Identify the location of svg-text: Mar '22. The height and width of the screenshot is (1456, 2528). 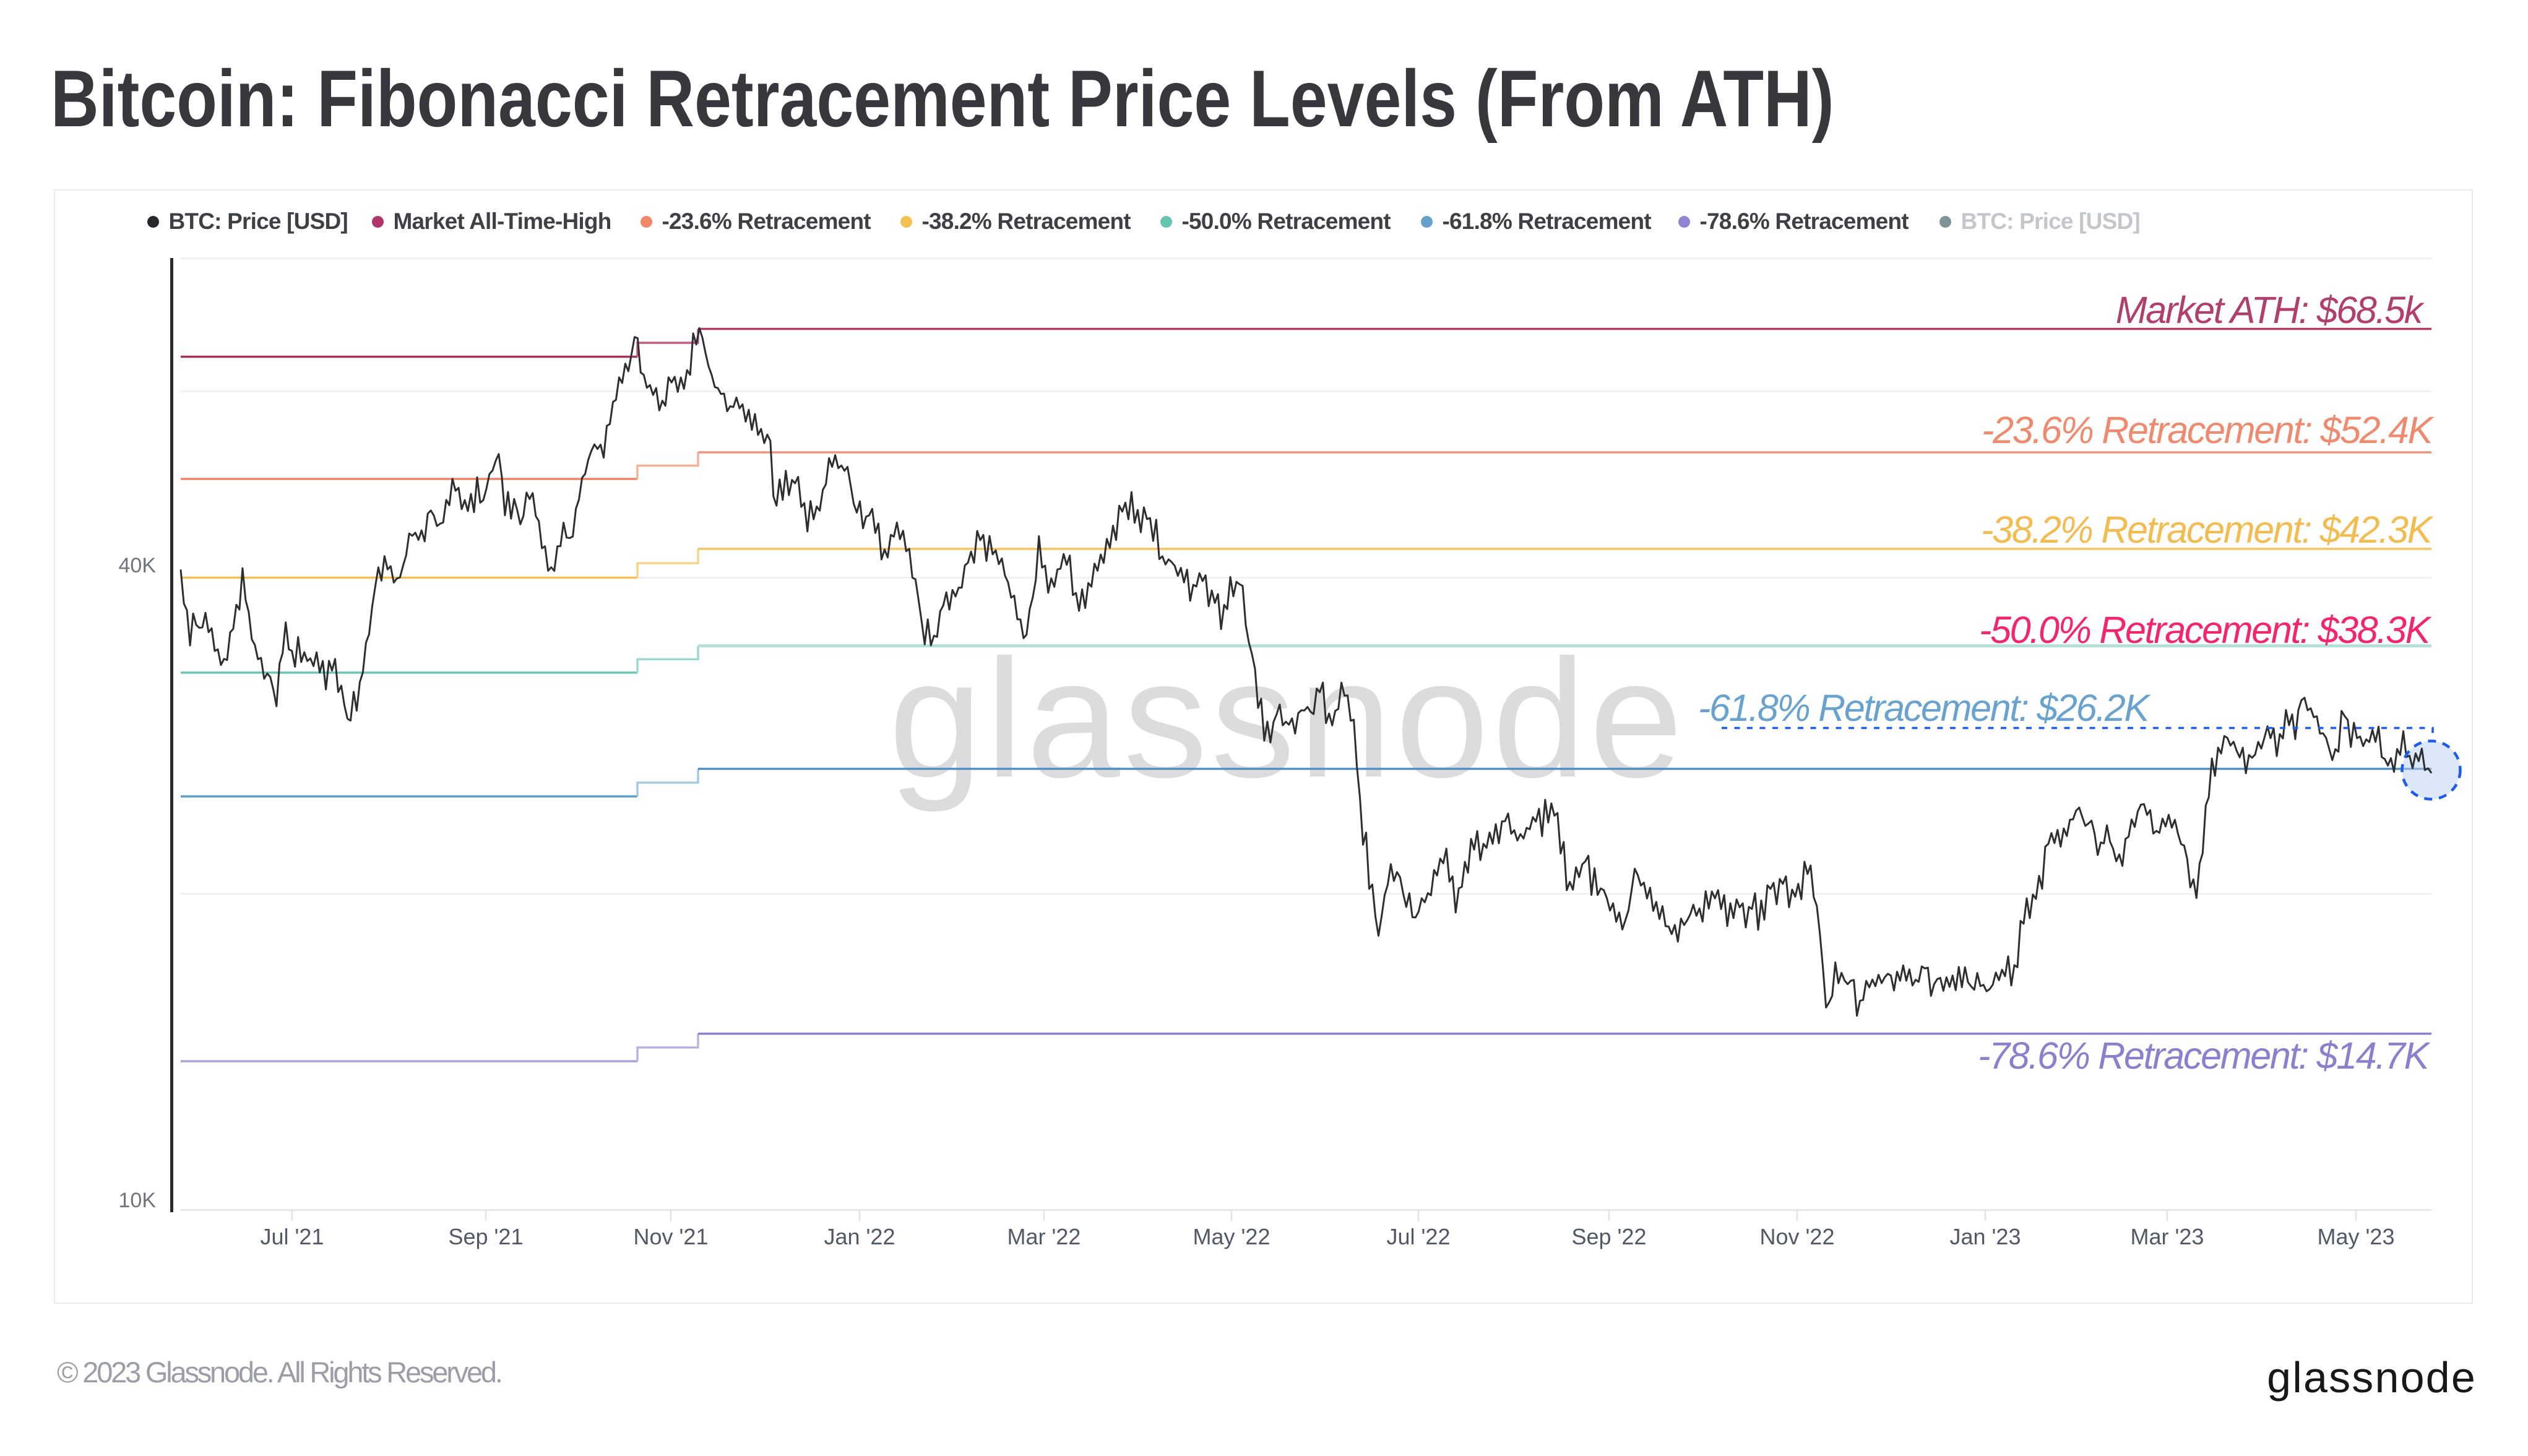
(1044, 1236).